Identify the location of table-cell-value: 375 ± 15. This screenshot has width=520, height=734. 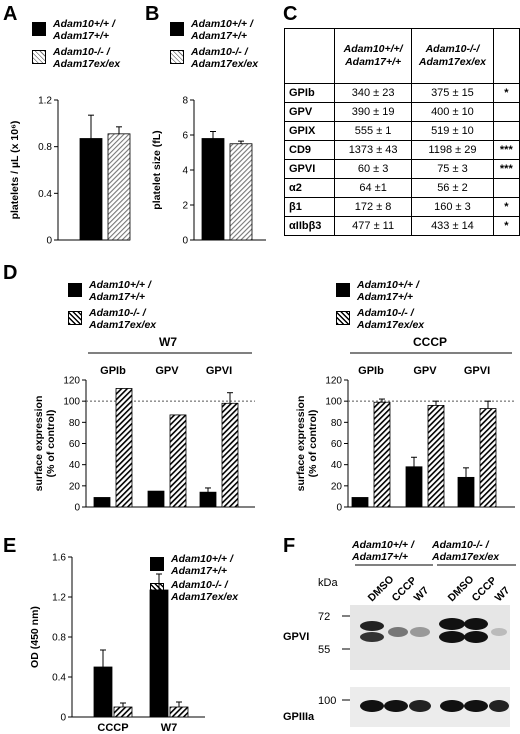
(452, 93).